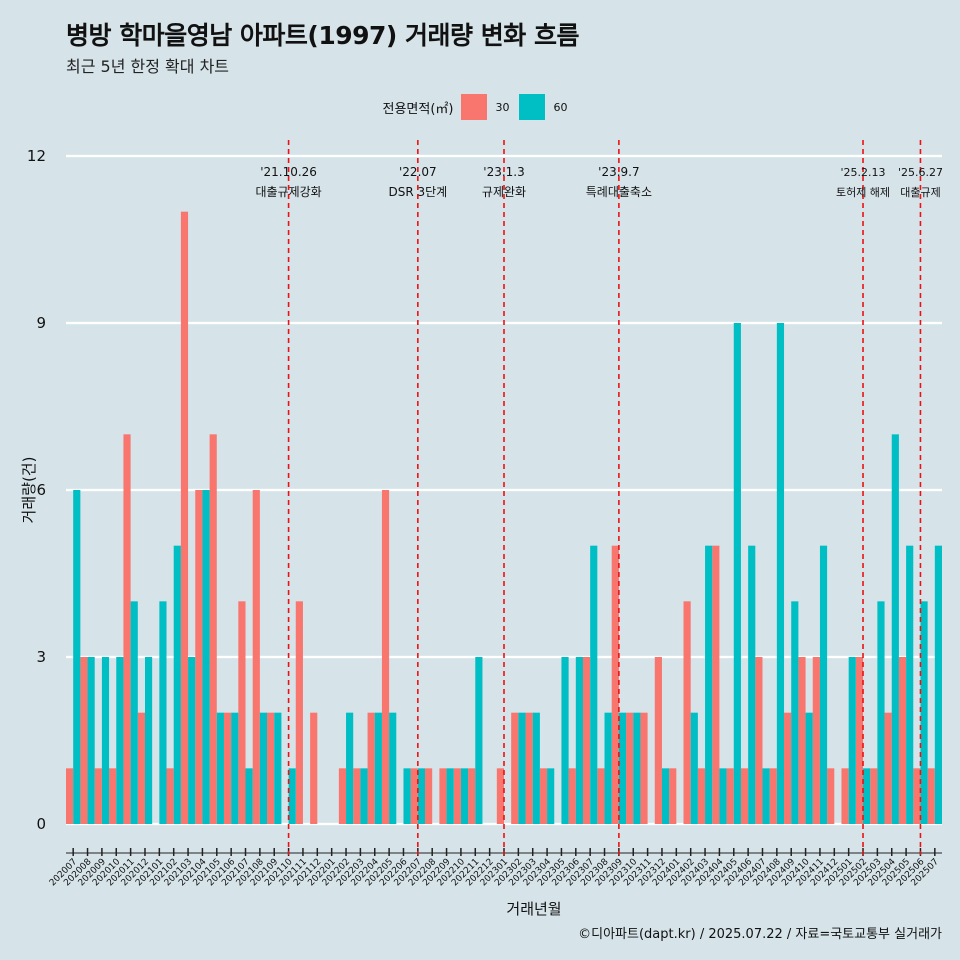 This screenshot has height=960, width=960. What do you see at coordinates (36, 156) in the screenshot?
I see `y-tick-label-12: 12` at bounding box center [36, 156].